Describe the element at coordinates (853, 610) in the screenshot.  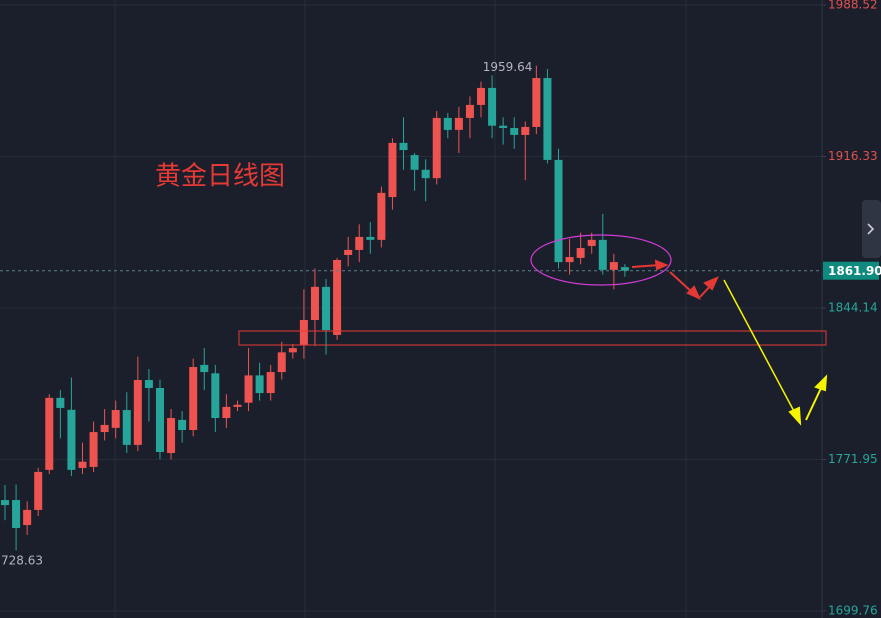
I see `y-tick-label: 1699.76` at that location.